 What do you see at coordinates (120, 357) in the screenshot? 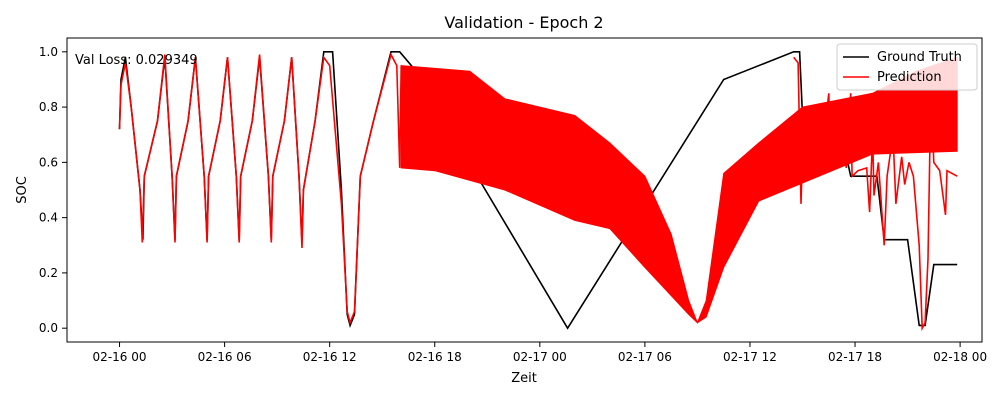
I see `x-tick-label: 02-16 00` at bounding box center [120, 357].